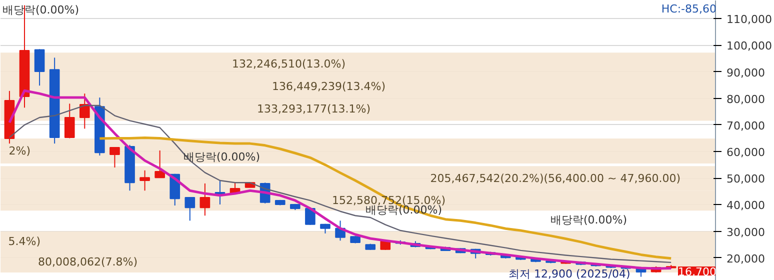 Image resolution: width=774 pixels, height=280 pixels. I want to click on y-tick-label: 50,000, so click(745, 179).